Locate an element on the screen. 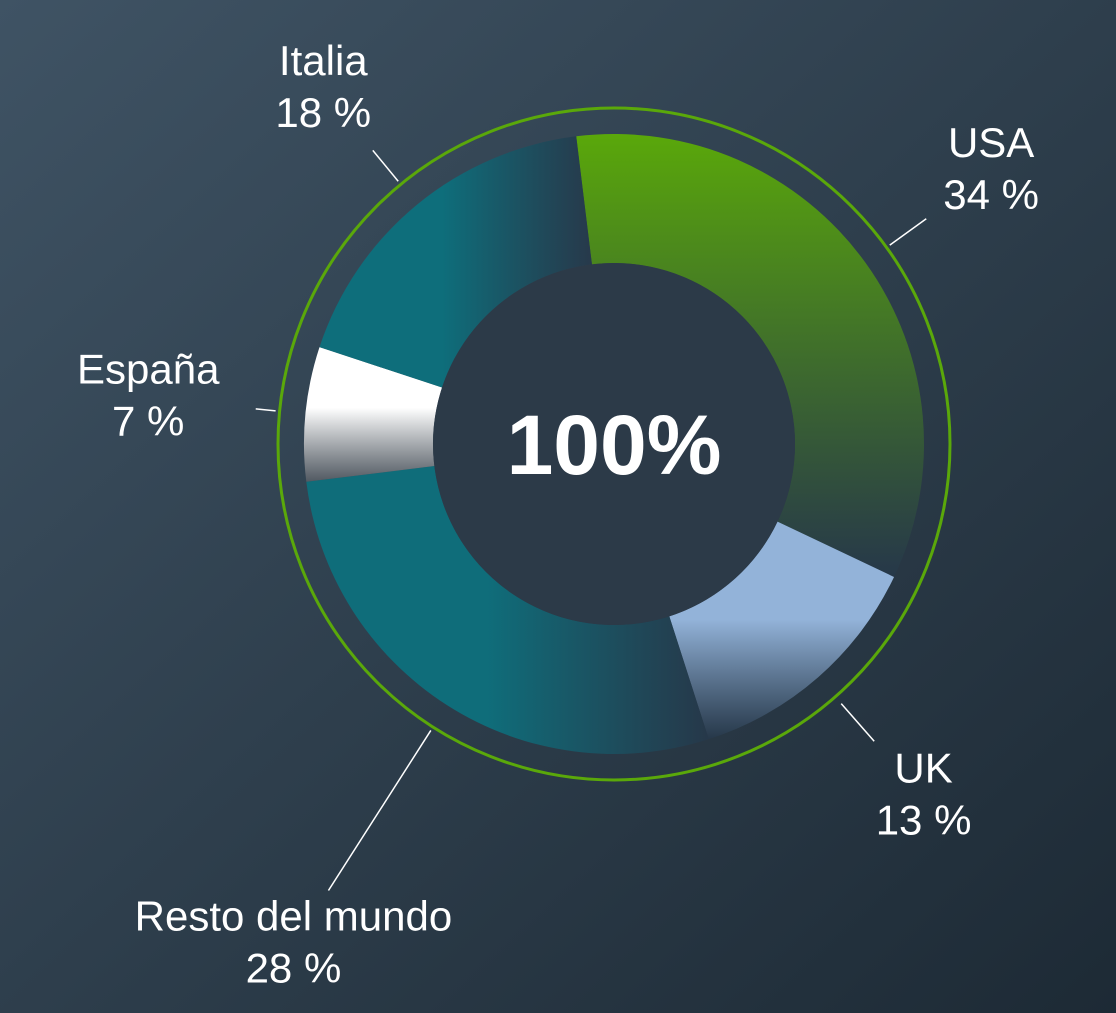 This screenshot has width=1116, height=1013. category-label: USA is located at coordinates (991, 142).